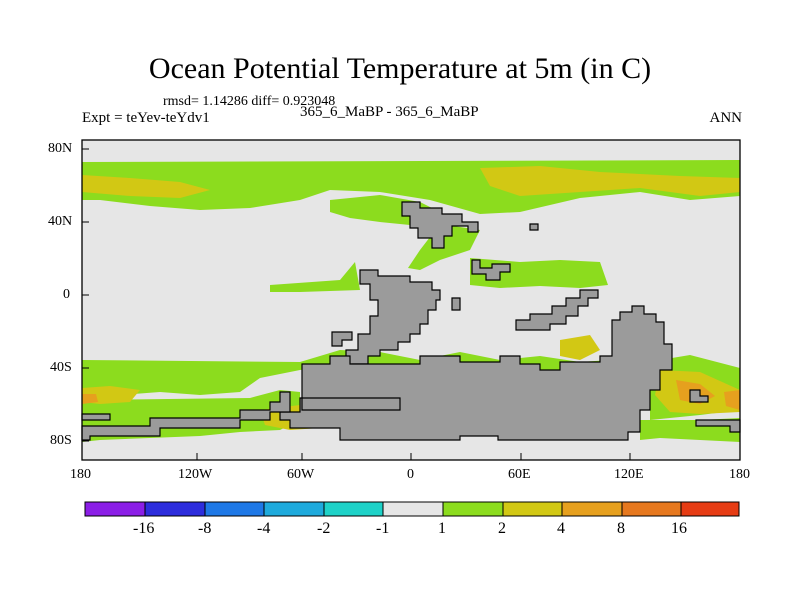  Describe the element at coordinates (442, 528) in the screenshot. I see `colorbar-label-1: 1` at that location.